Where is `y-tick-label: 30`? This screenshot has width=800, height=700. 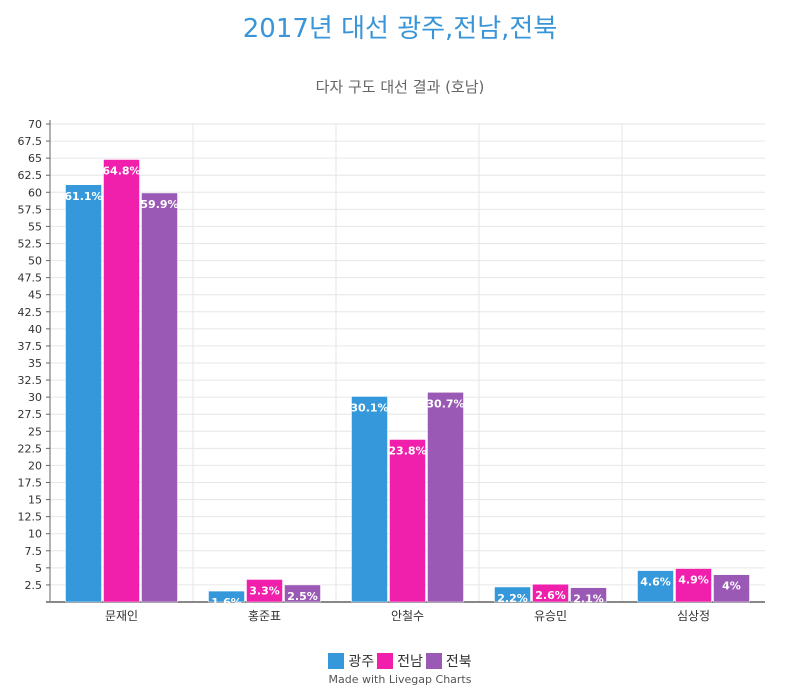 y-tick-label: 30 is located at coordinates (35, 397).